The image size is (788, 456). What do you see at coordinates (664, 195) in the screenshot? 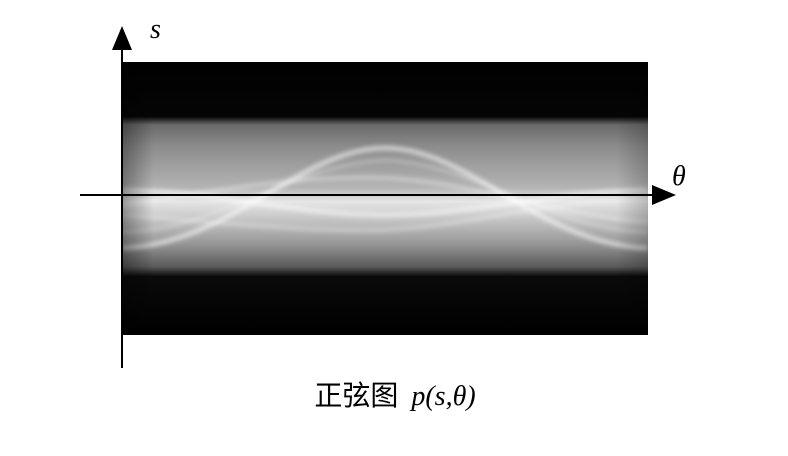
I see `horizontal-arrowhead` at bounding box center [664, 195].